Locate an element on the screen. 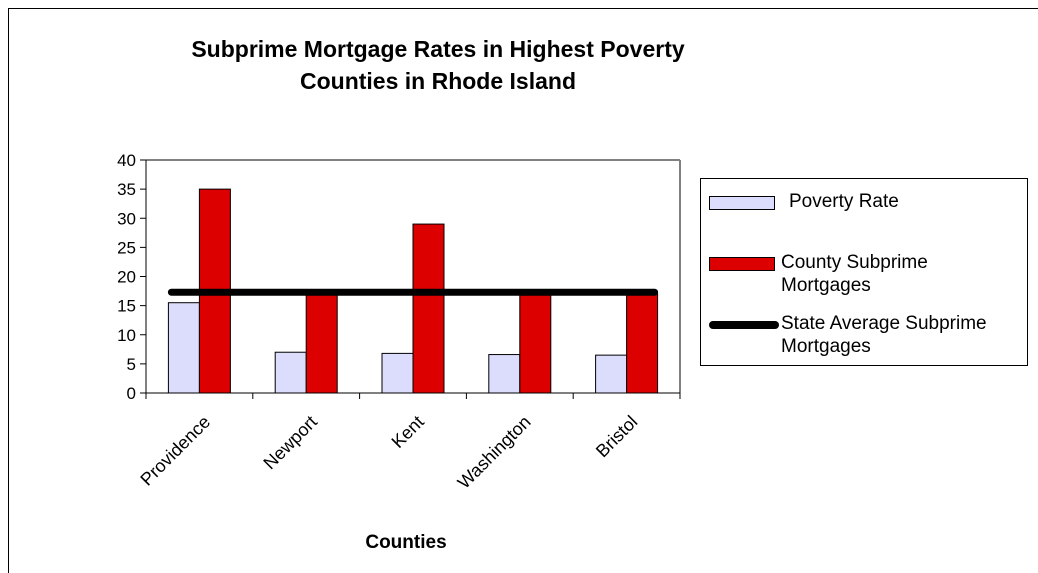 This screenshot has height=573, width=1038. x-tick-label-kent: Kent is located at coordinates (408, 432).